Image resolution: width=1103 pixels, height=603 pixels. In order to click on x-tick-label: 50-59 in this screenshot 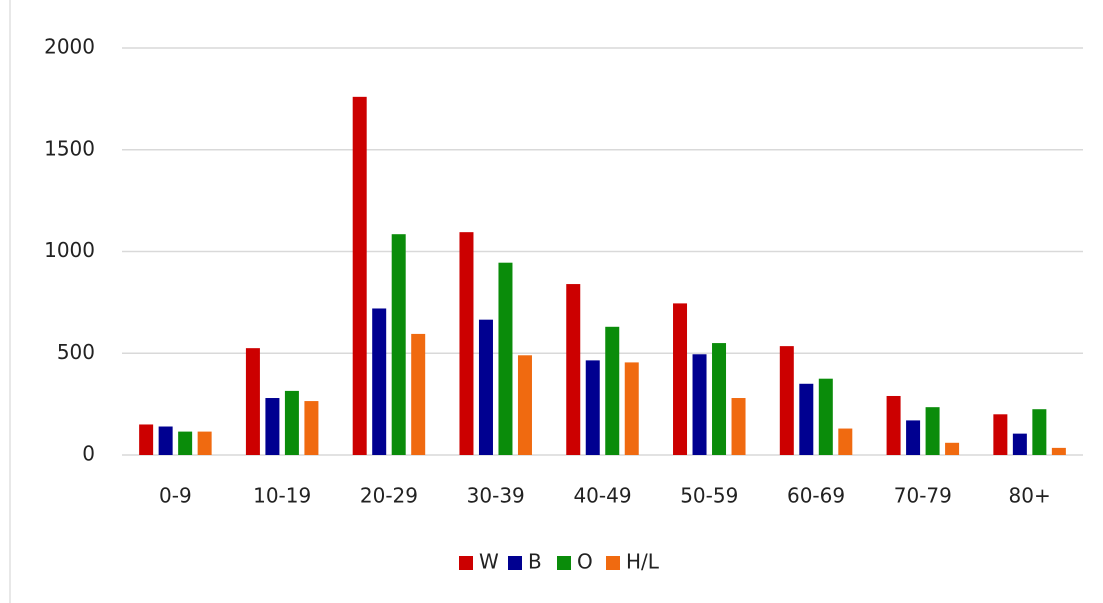, I will do `click(709, 496)`.